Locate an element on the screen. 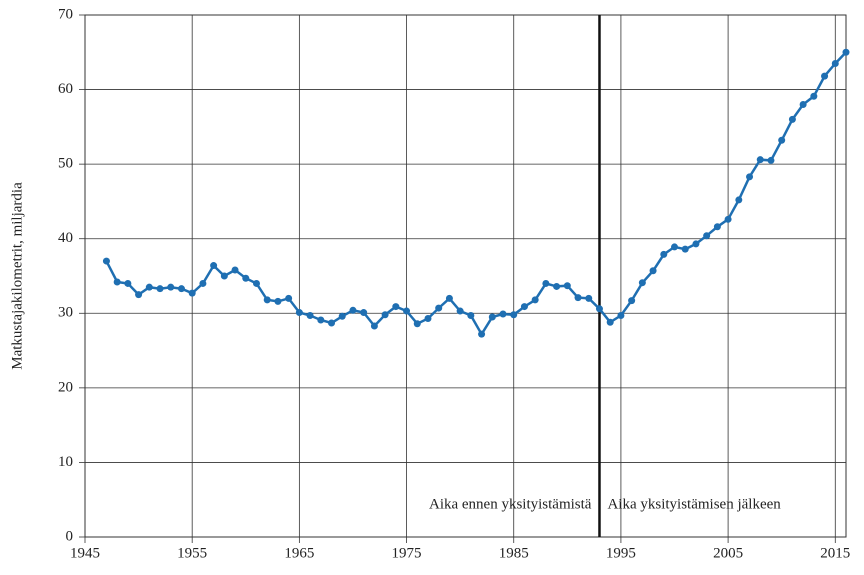  y-tick-label: 0 is located at coordinates (70, 536).